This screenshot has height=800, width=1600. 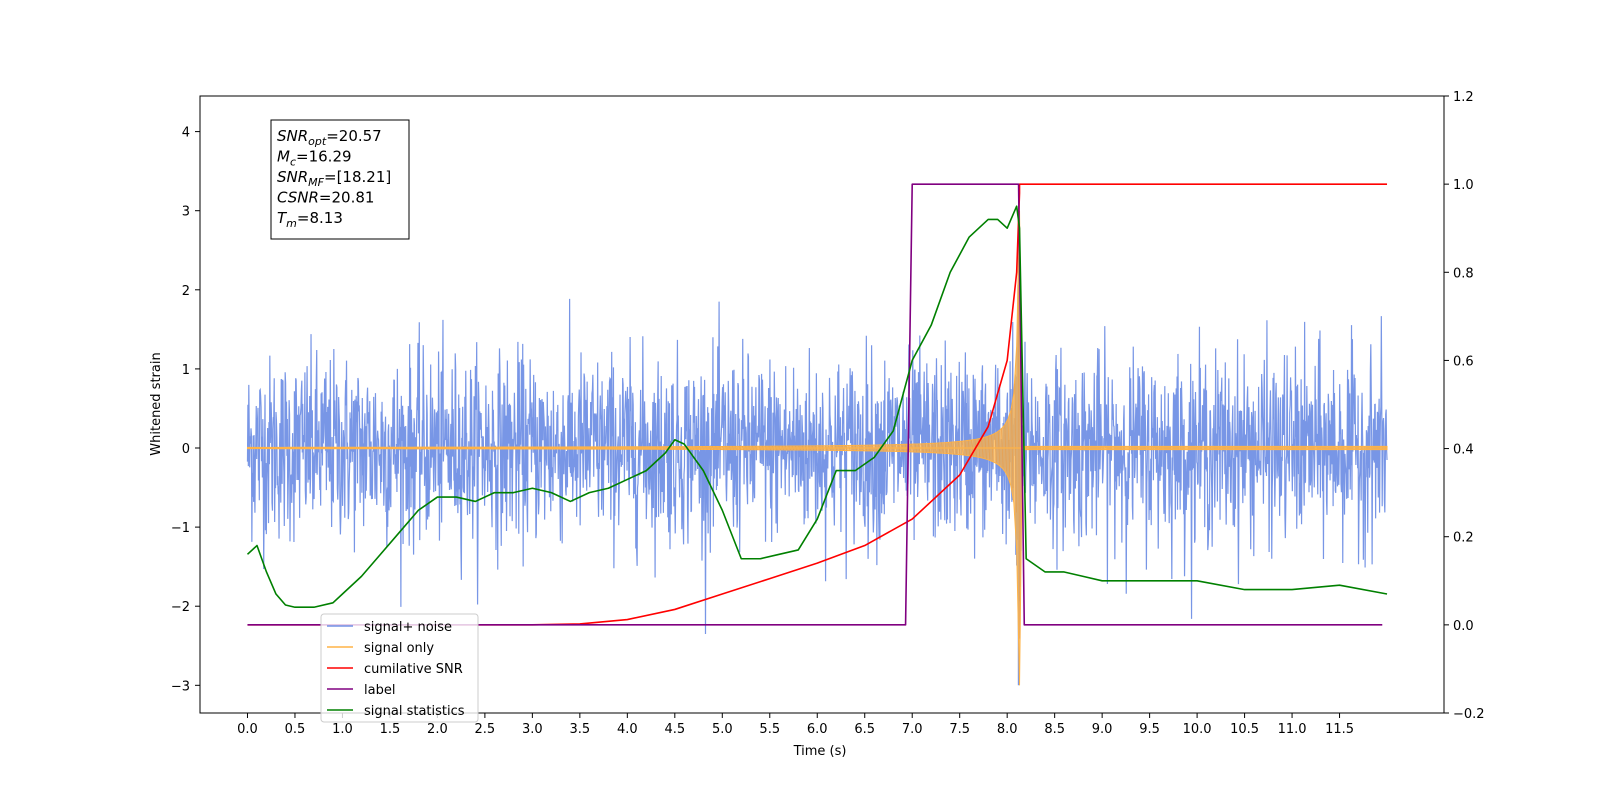 What do you see at coordinates (959, 729) in the screenshot?
I see `x-tick-label: 7.5` at bounding box center [959, 729].